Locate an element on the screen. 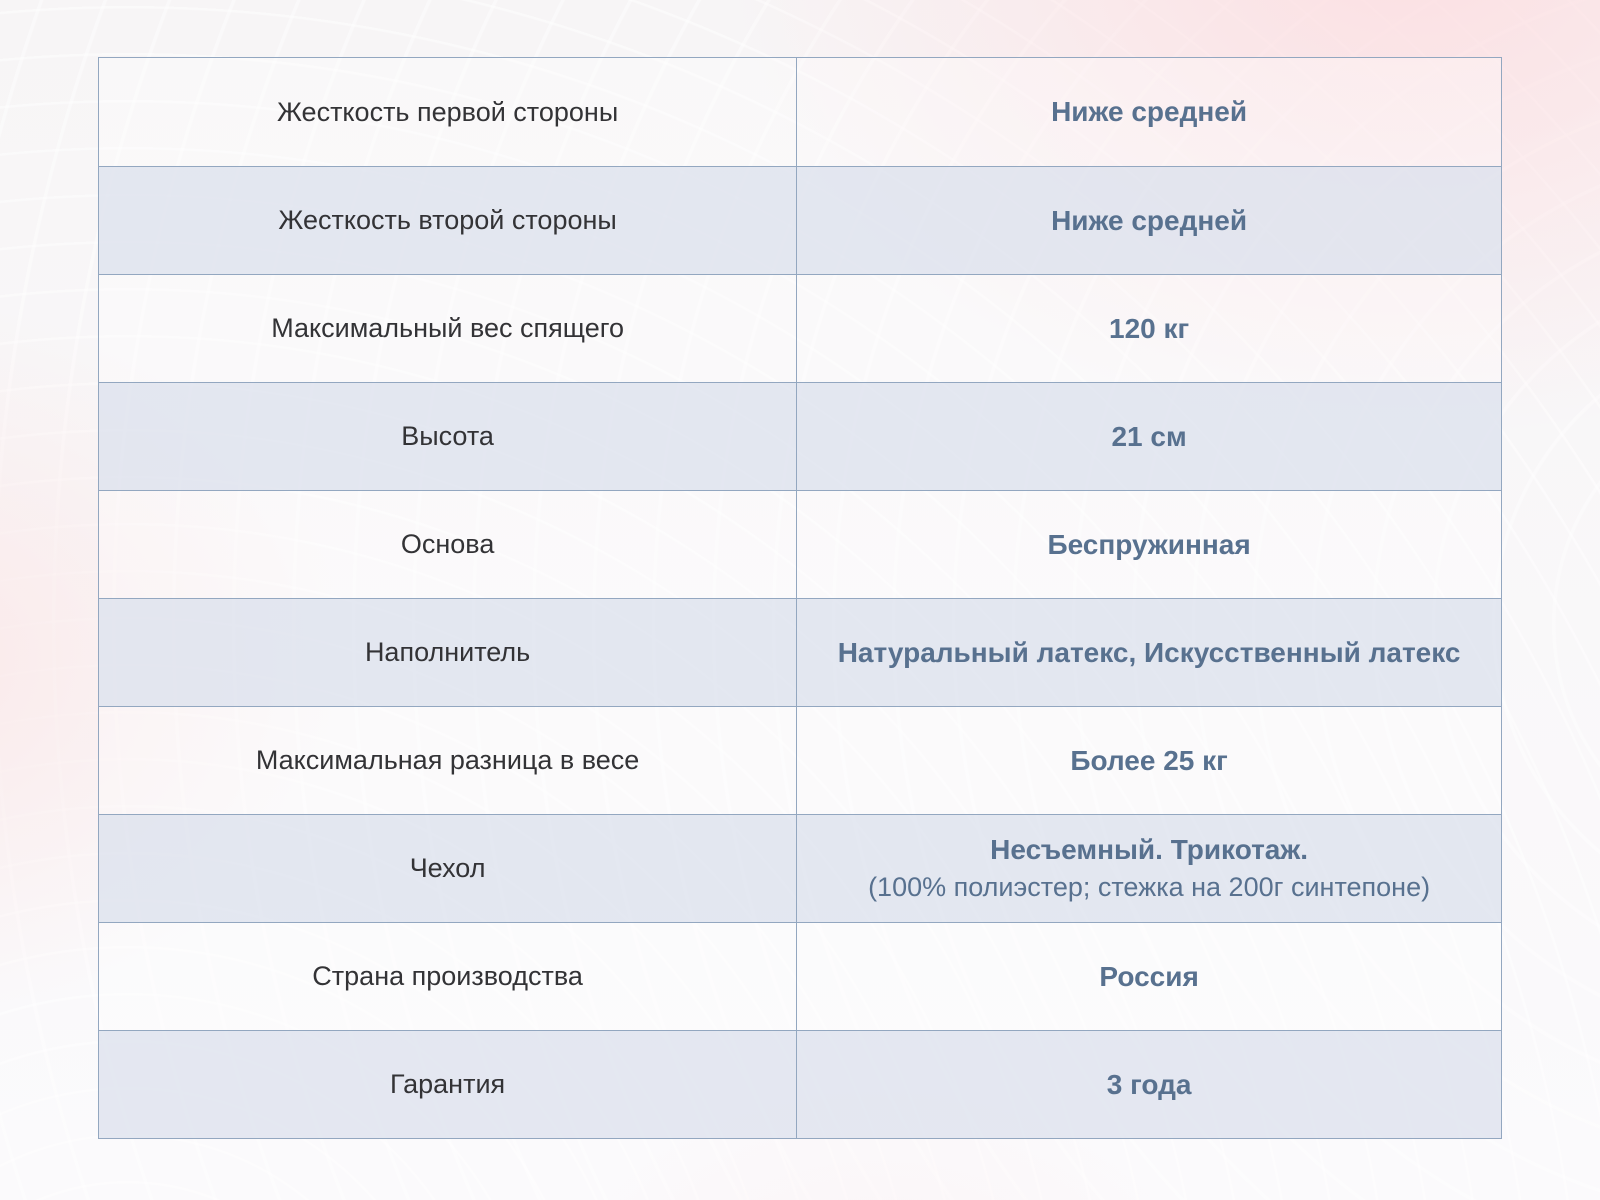 The width and height of the screenshot is (1600, 1200). table-row: Страна производства Россия is located at coordinates (800, 976).